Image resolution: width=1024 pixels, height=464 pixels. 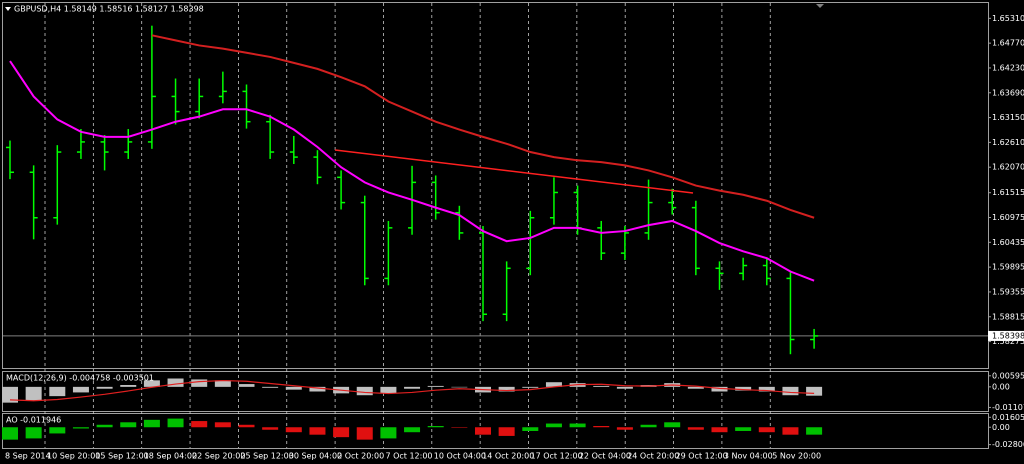 I want to click on current-price-label: 1.58398, so click(x=1008, y=335).